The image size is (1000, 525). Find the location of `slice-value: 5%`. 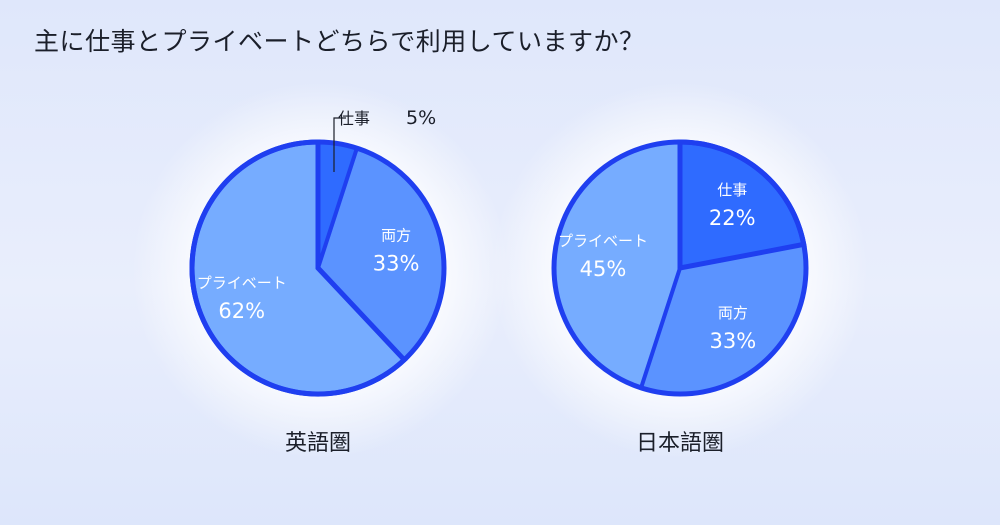

slice-value: 5% is located at coordinates (421, 118).